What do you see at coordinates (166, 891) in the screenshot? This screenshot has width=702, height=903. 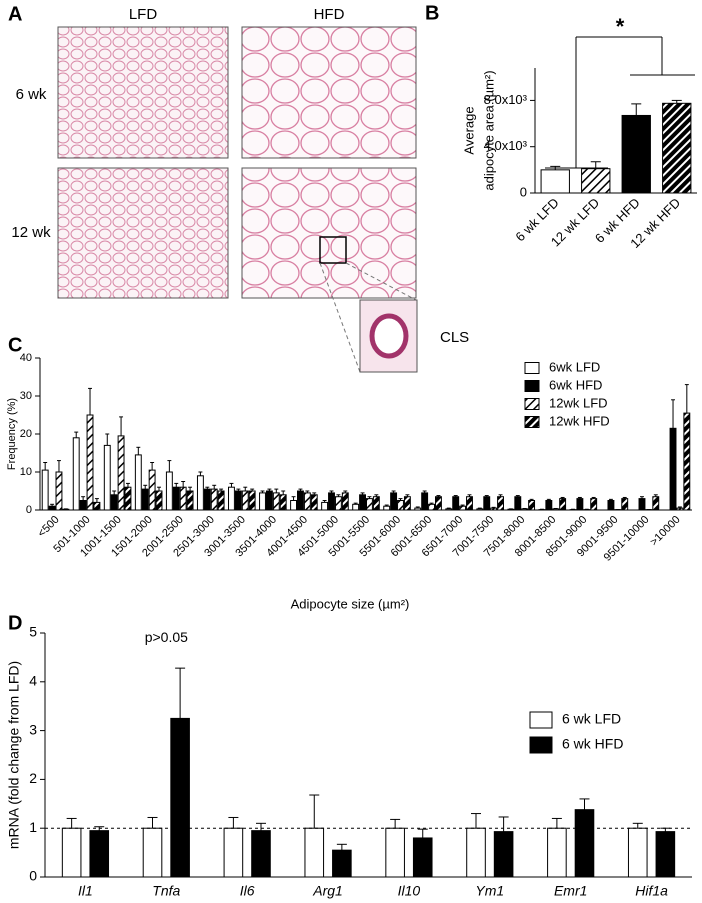 I see `x-tick-label: Tnfa` at bounding box center [166, 891].